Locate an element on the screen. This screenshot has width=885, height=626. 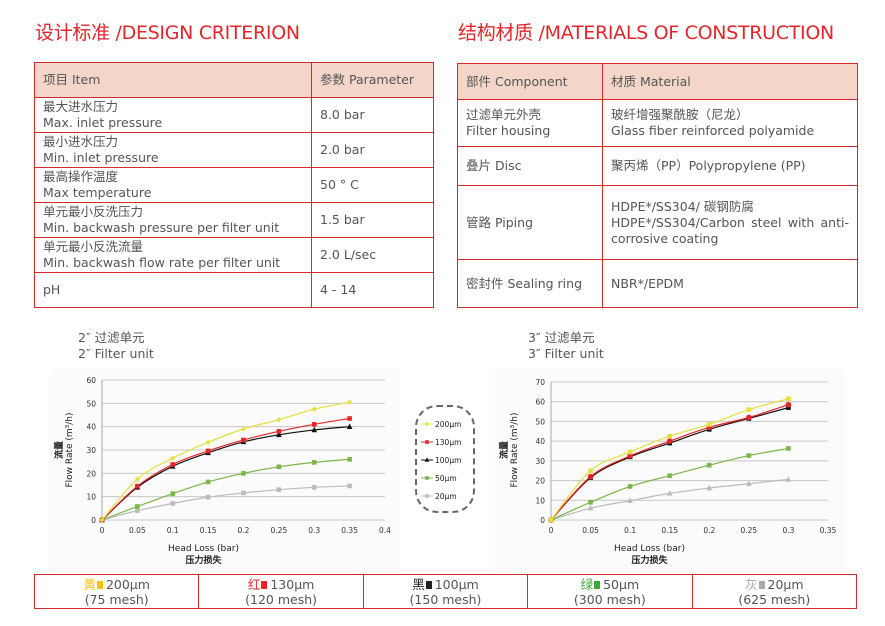
color-name: 黑 is located at coordinates (418, 584).